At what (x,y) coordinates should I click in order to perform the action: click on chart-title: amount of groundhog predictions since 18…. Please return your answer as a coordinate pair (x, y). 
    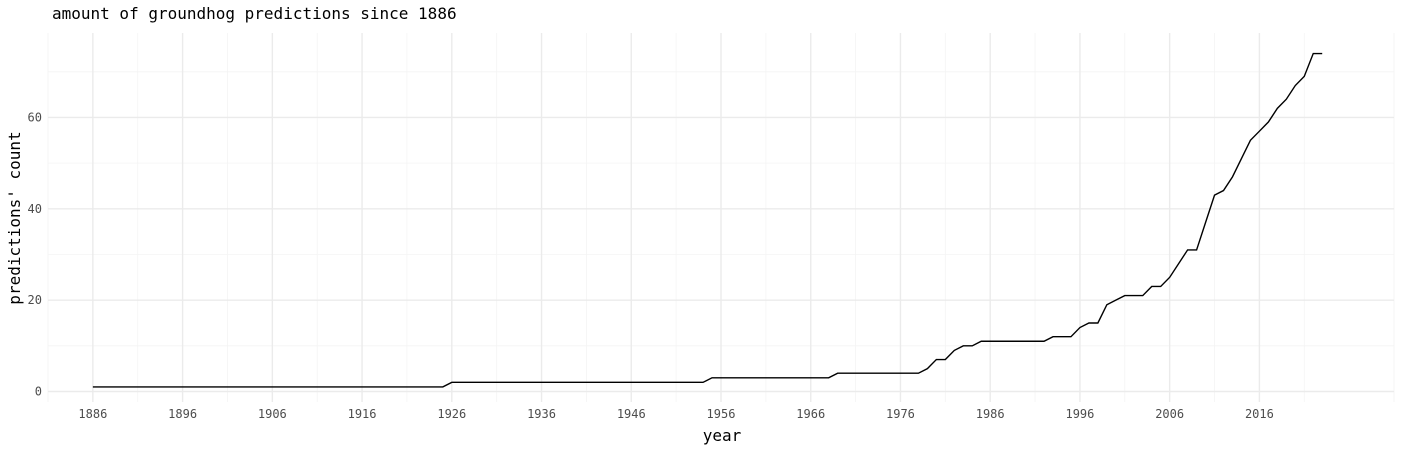
    Looking at the image, I should click on (254, 13).